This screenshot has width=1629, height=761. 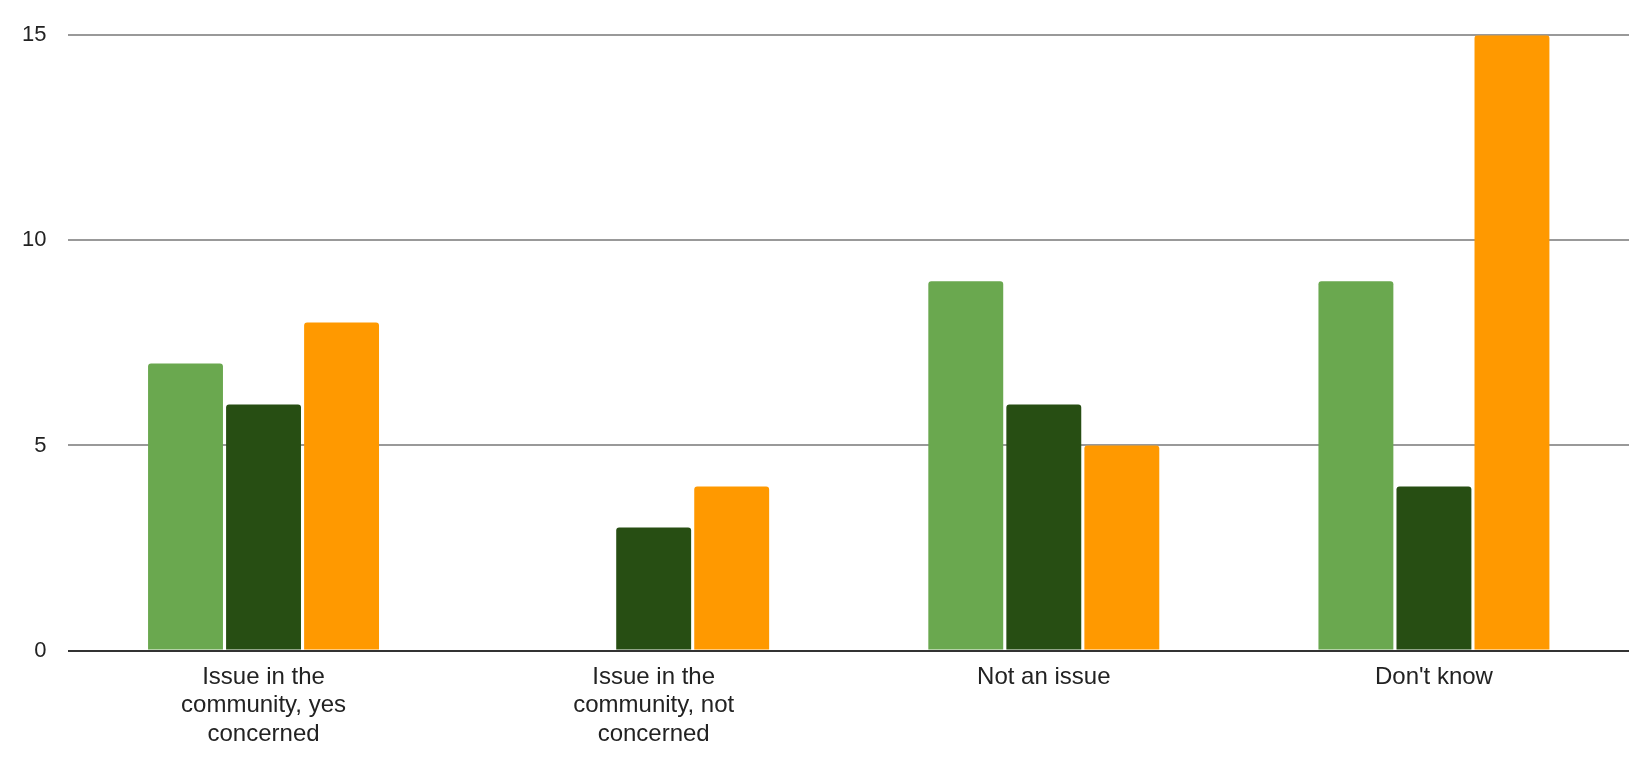 I want to click on x-tick-label: Issue in the community, yes concerned, so click(x=264, y=704).